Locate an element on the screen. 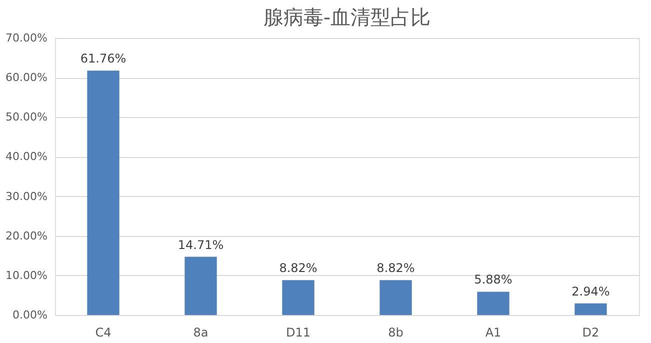  y-tick-label: 30.00% is located at coordinates (27, 196).